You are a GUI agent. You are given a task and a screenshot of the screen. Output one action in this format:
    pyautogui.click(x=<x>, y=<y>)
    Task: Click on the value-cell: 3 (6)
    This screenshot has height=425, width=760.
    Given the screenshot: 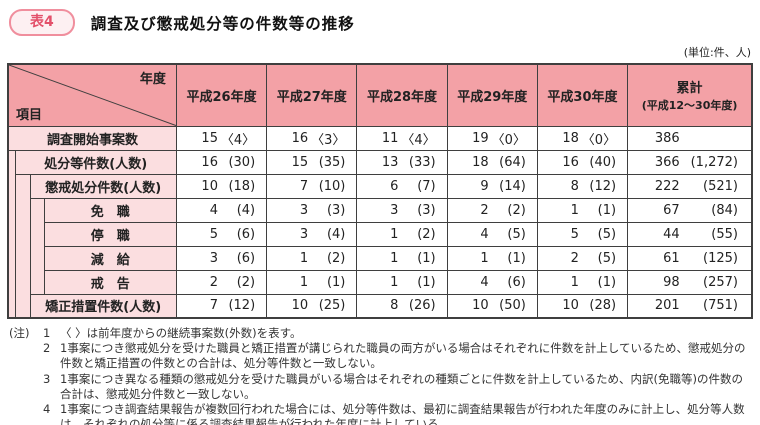 What is the action you would take?
    pyautogui.click(x=221, y=258)
    